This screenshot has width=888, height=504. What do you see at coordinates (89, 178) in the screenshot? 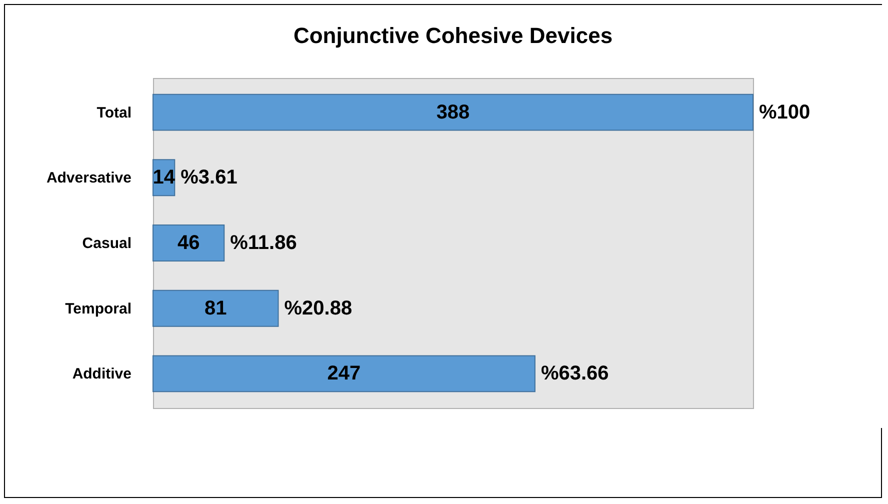
I see `y-tick-label: Adversative` at bounding box center [89, 178].